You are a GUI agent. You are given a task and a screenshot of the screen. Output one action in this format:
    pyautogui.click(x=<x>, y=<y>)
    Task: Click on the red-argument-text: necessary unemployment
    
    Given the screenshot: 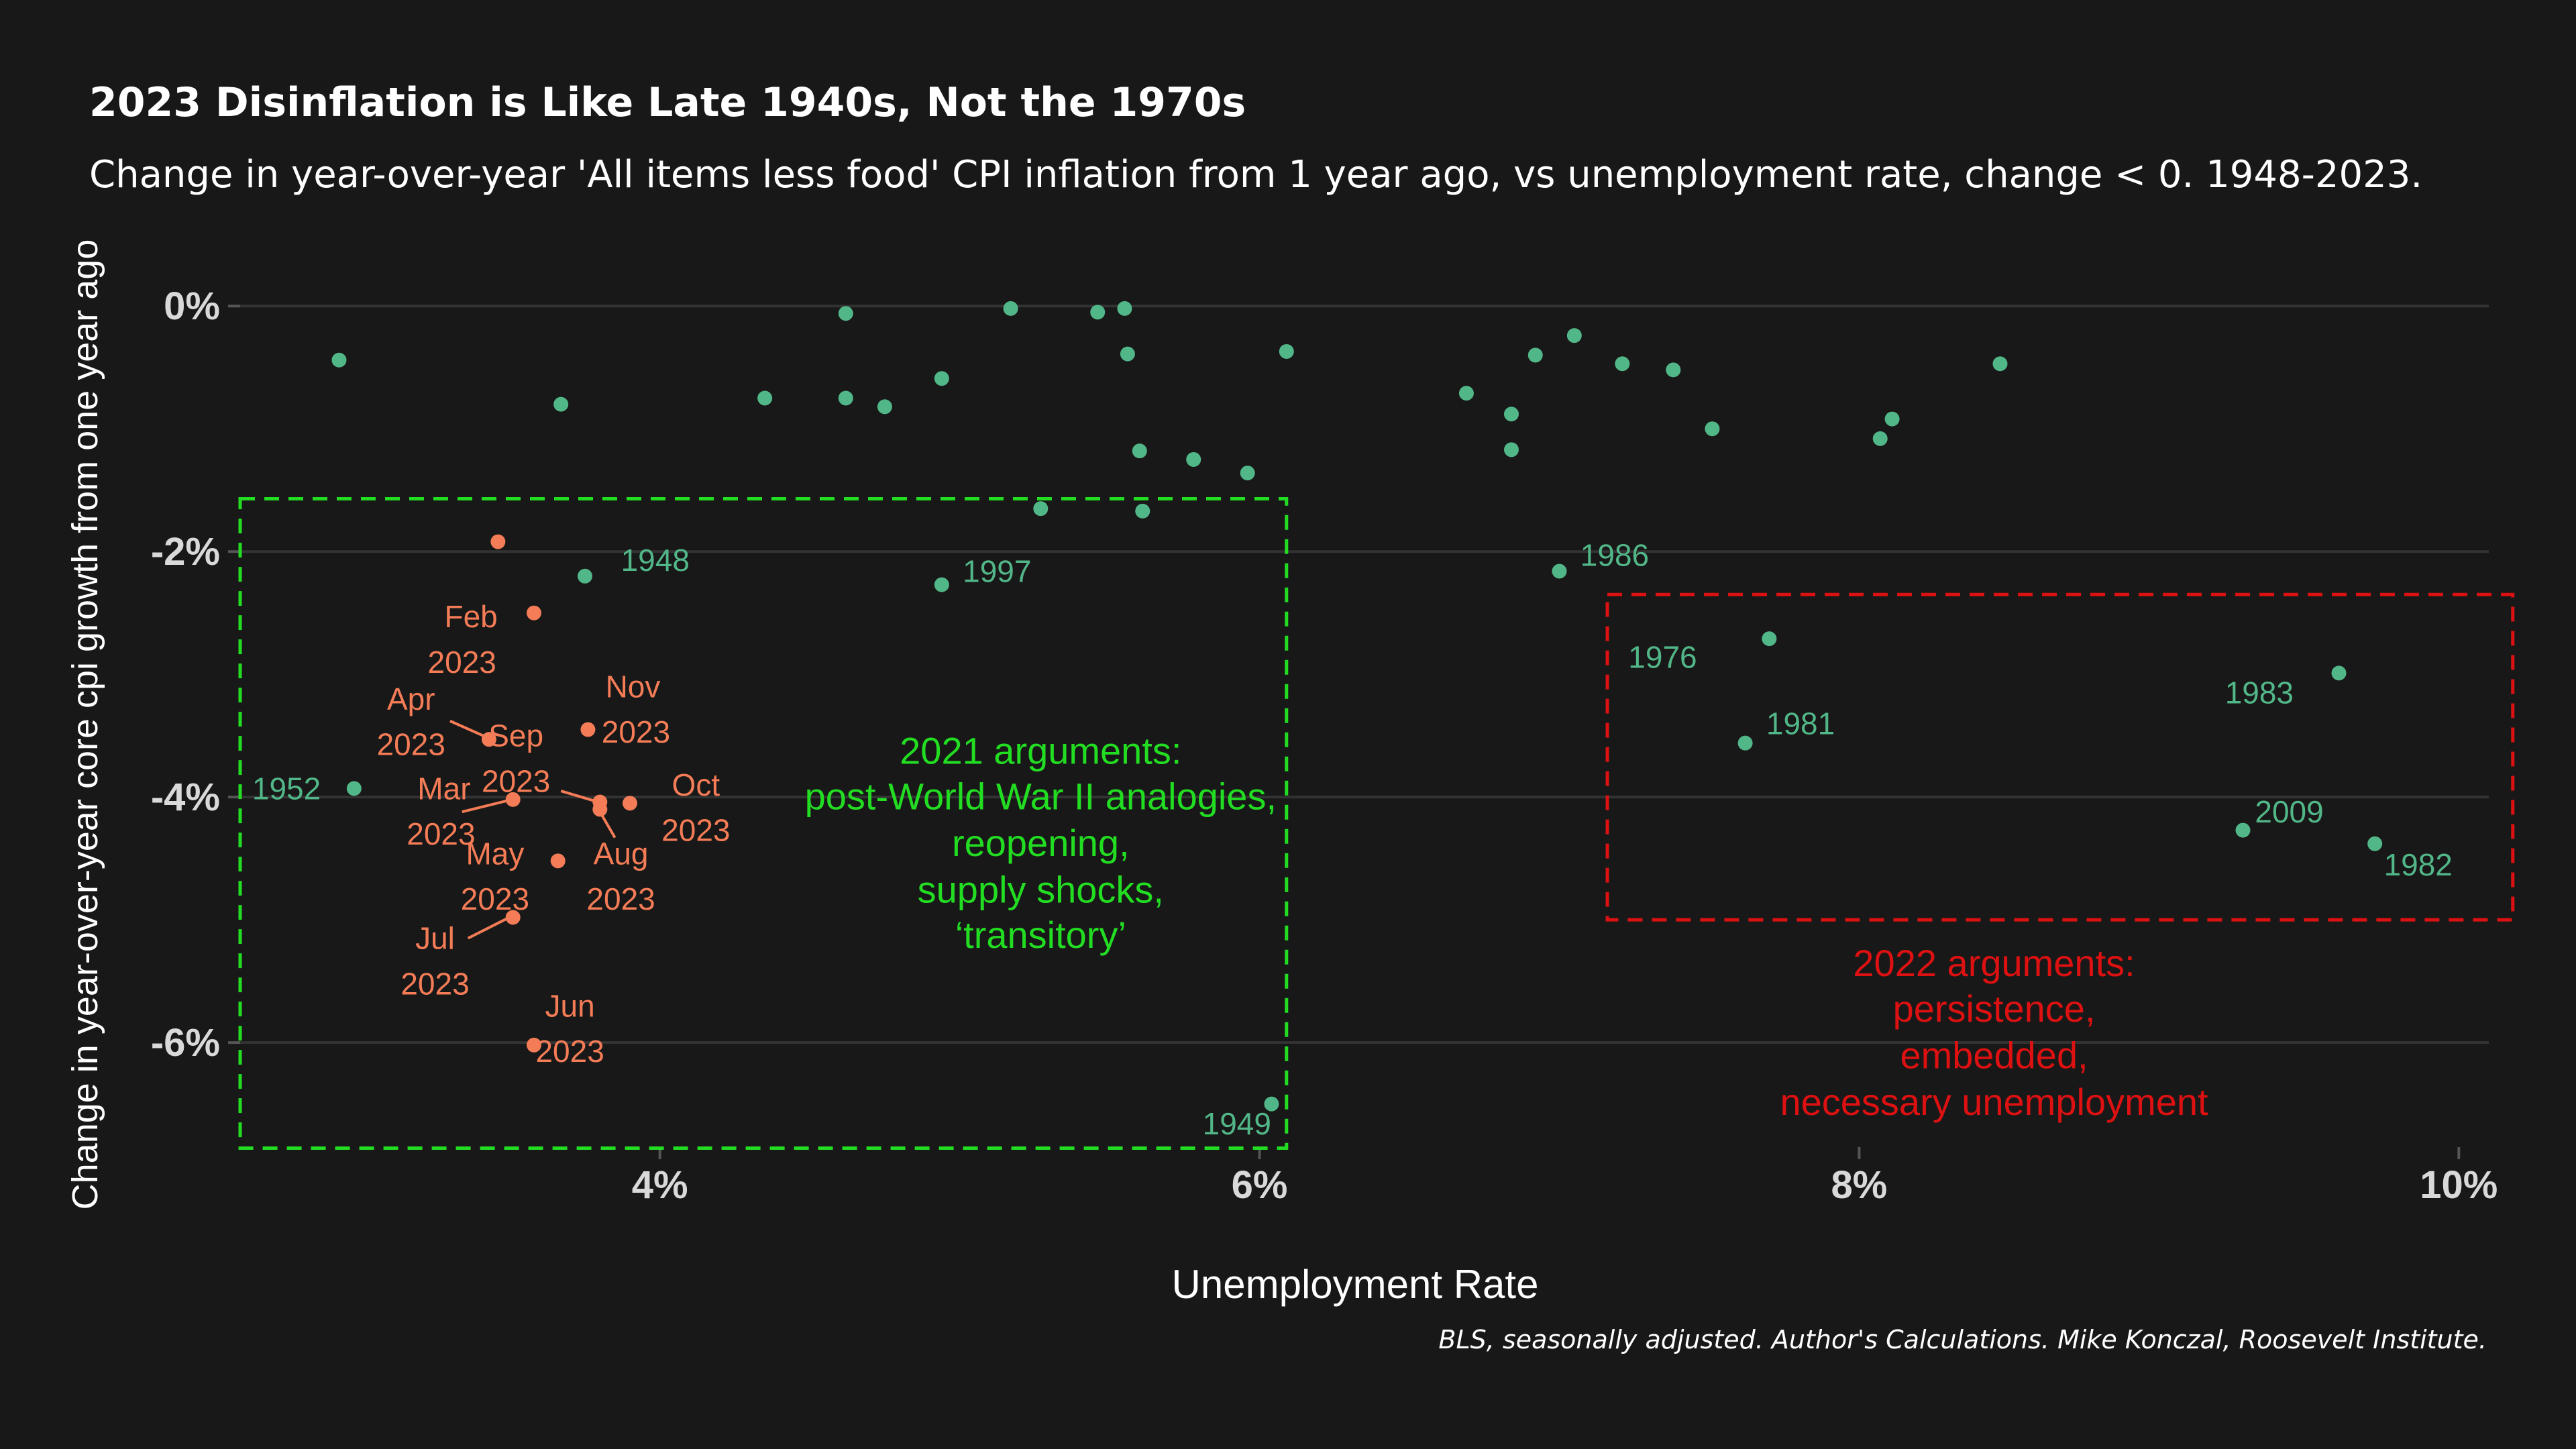 What is the action you would take?
    pyautogui.click(x=1994, y=1102)
    